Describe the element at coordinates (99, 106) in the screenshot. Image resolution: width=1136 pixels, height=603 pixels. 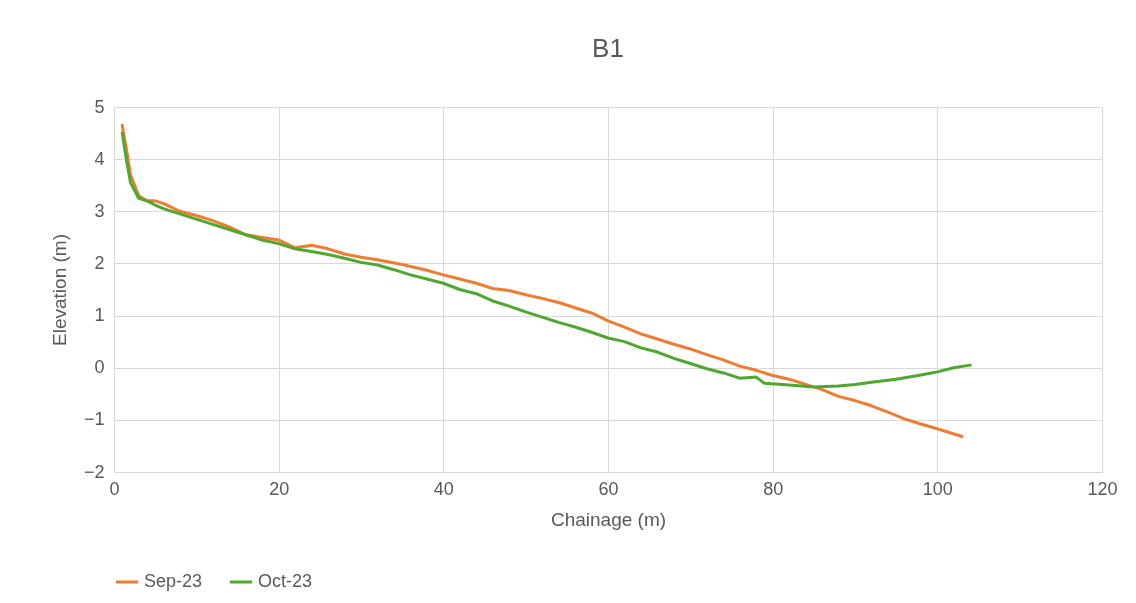
I see `y-tick-label: 5` at that location.